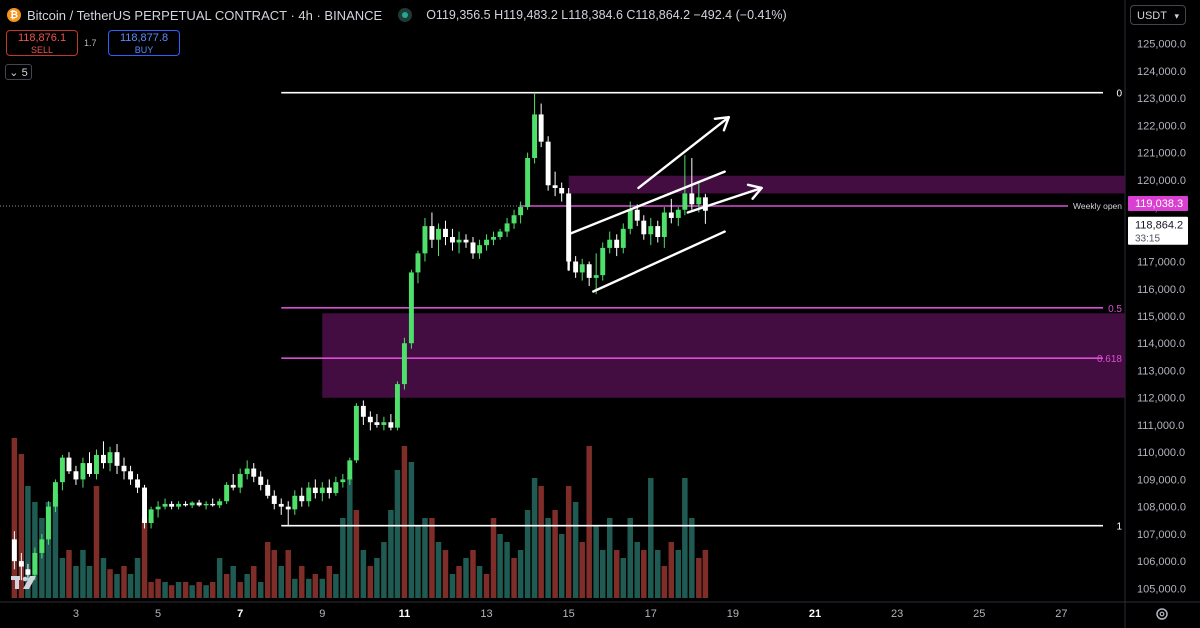  What do you see at coordinates (76, 614) in the screenshot?
I see `time-tick-label: 3` at bounding box center [76, 614].